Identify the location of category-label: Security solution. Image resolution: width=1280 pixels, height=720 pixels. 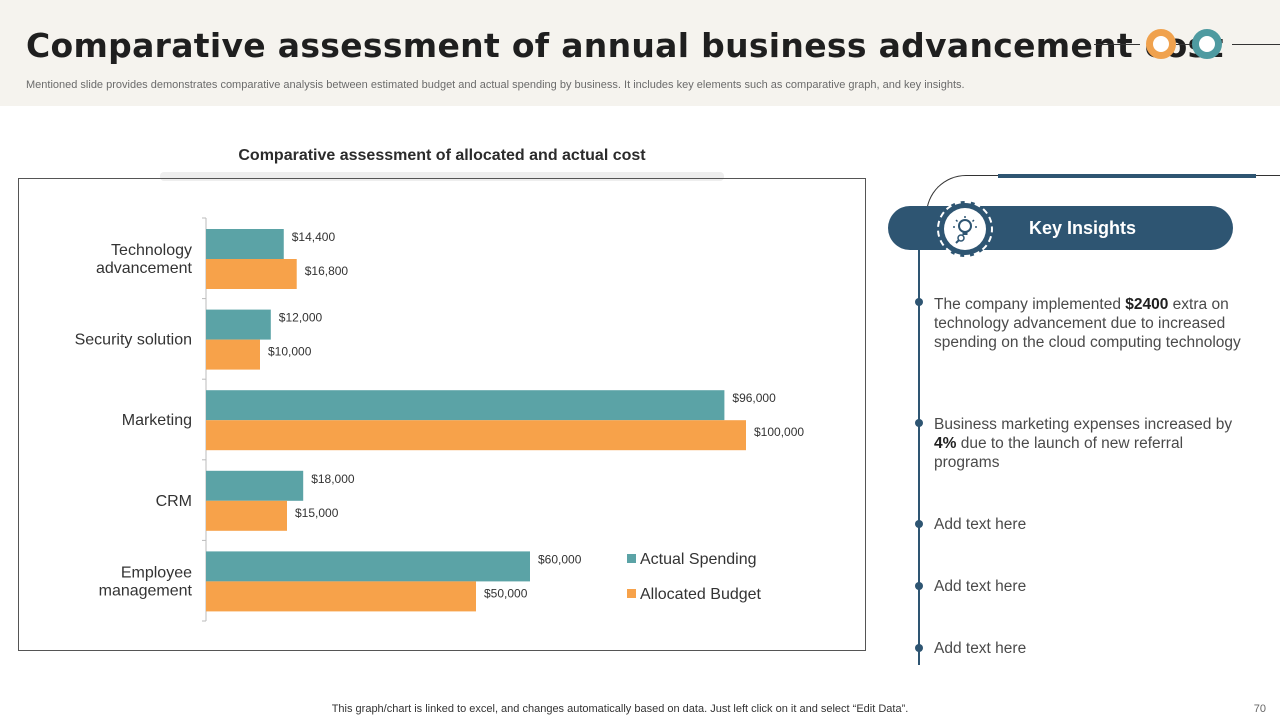
(133, 340).